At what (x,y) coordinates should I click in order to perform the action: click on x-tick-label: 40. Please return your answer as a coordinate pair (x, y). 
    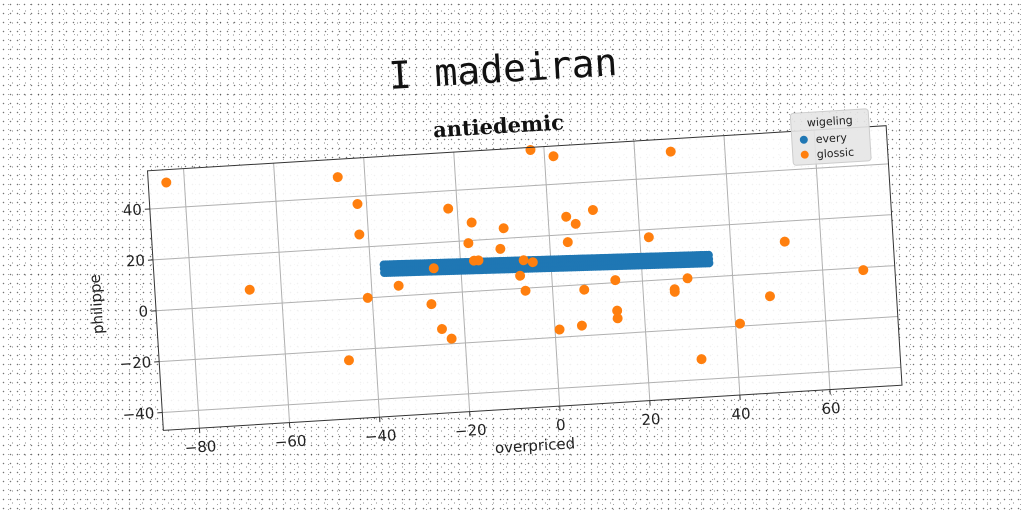
    Looking at the image, I should click on (741, 413).